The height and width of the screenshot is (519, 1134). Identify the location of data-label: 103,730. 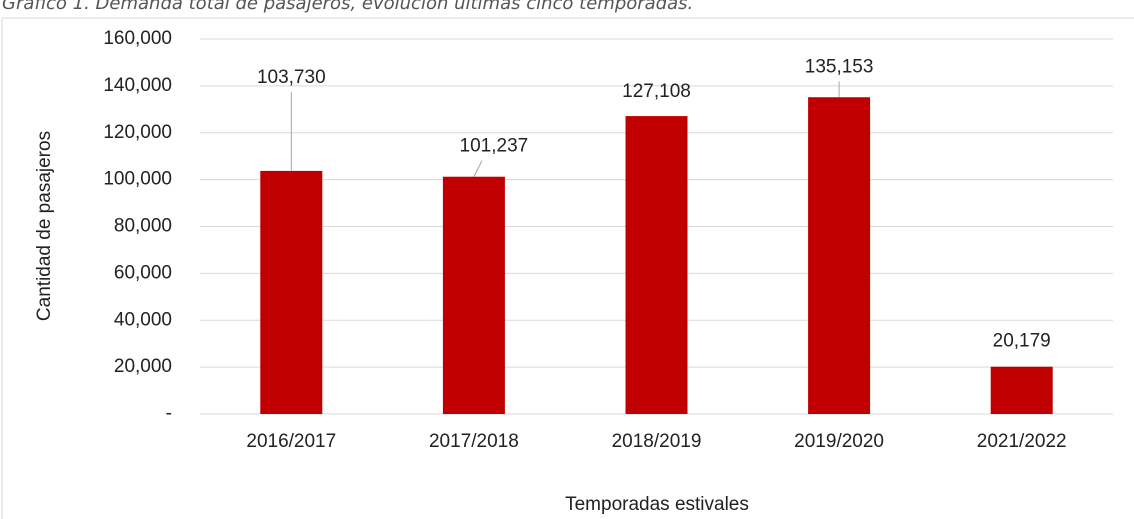
(291, 77).